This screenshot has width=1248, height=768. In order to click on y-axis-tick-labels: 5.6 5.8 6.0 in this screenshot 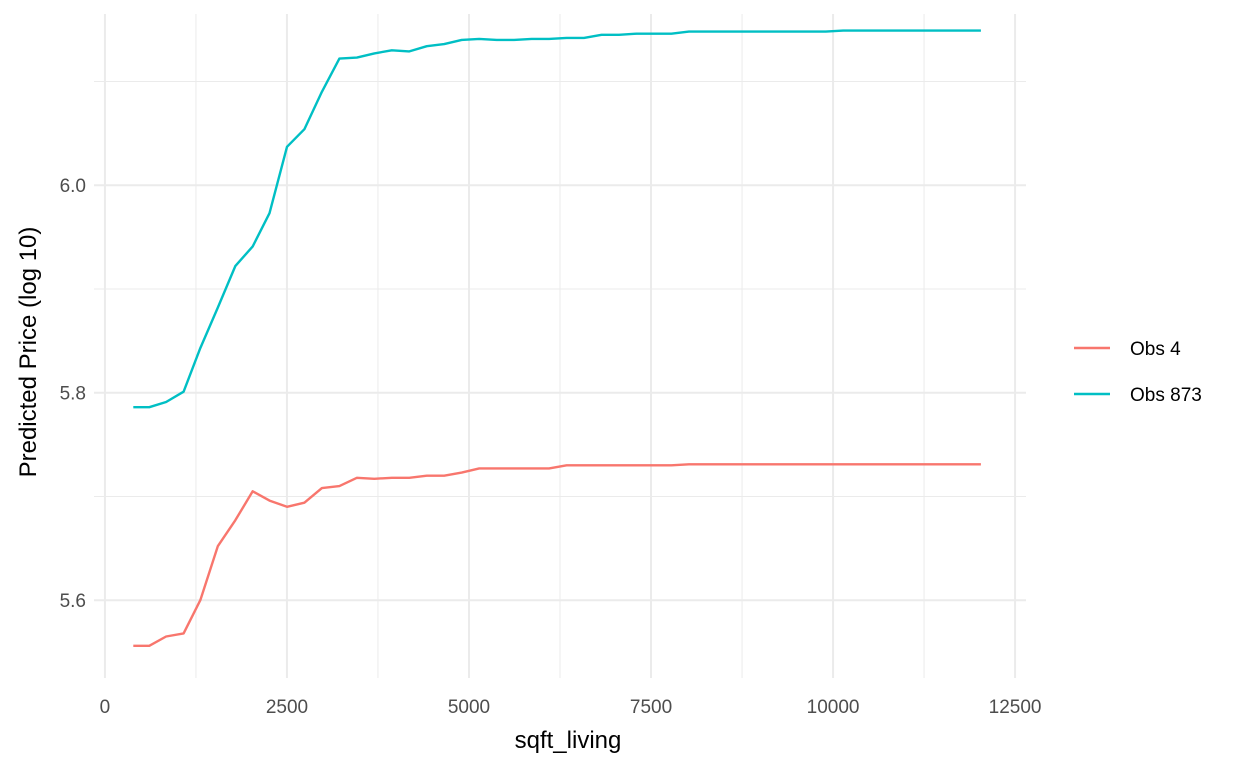, I will do `click(73, 394)`.